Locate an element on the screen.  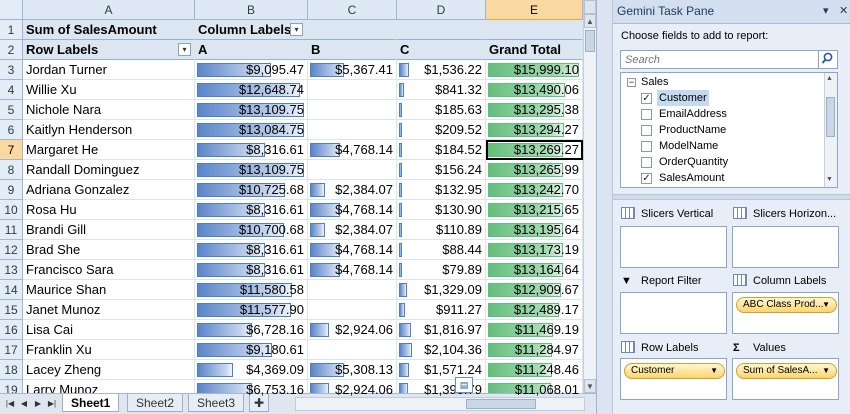
customer-name: Randall Dominguez is located at coordinates (109, 170).